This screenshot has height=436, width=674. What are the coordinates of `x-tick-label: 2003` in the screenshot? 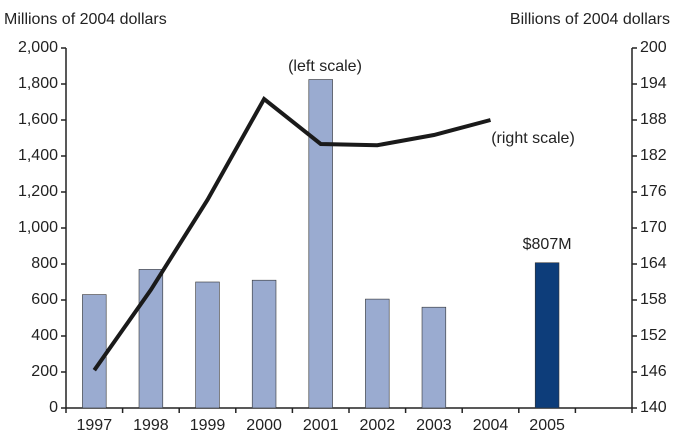 It's located at (434, 425).